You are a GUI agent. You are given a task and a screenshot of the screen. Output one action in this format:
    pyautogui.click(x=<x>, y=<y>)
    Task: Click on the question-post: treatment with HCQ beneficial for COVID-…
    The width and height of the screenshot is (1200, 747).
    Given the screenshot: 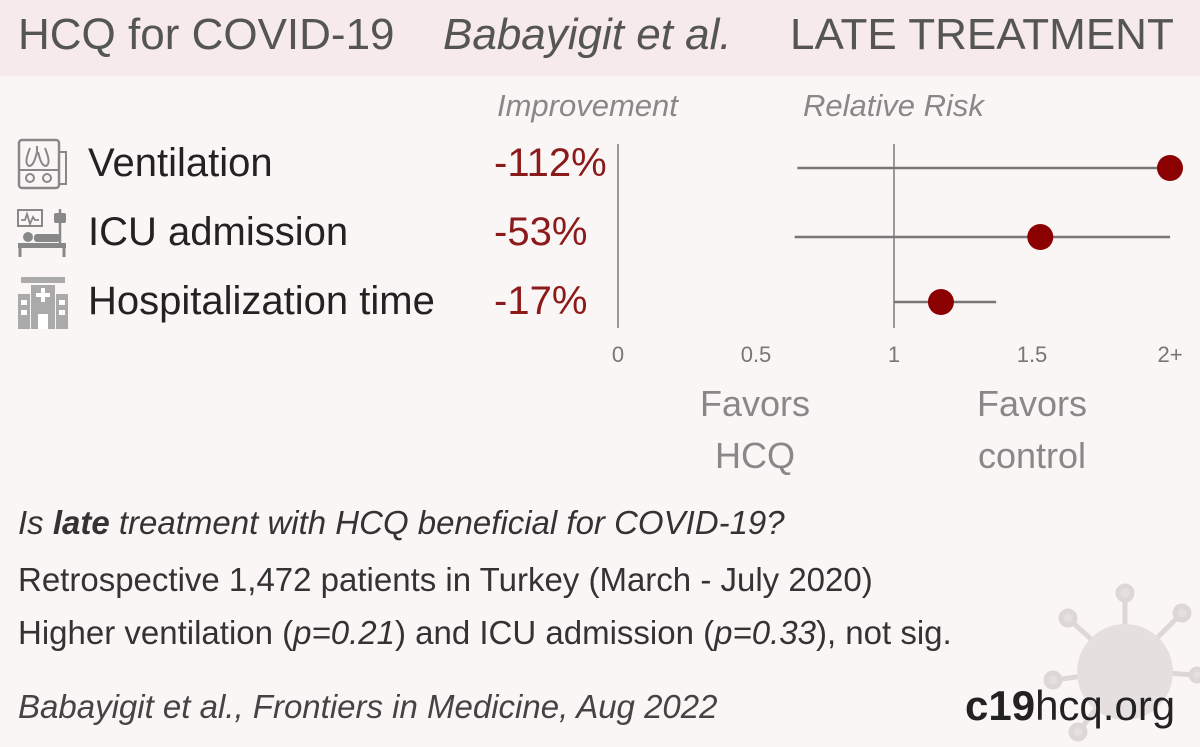 What is the action you would take?
    pyautogui.click(x=447, y=522)
    